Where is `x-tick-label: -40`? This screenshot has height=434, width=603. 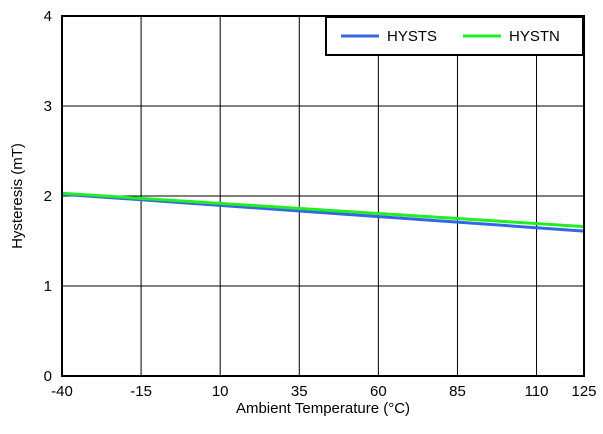
x-tick-label: -40 is located at coordinates (62, 391).